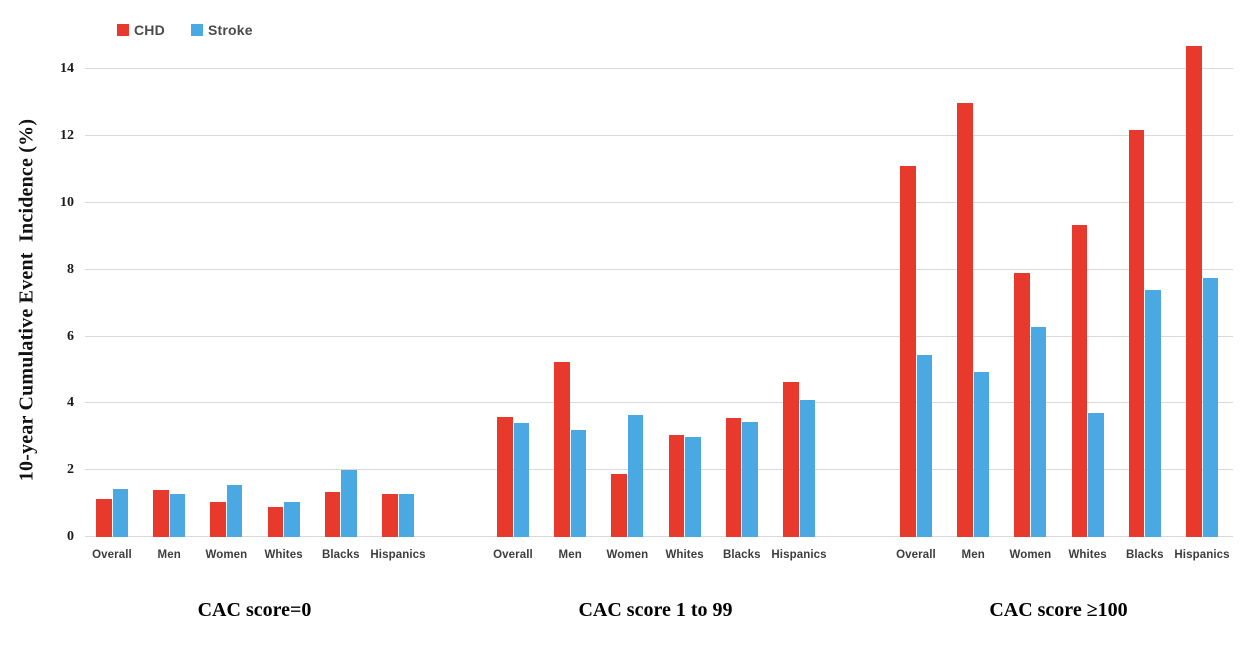 The image size is (1256, 654). Describe the element at coordinates (70, 536) in the screenshot. I see `y-tick-label-0: 0` at that location.